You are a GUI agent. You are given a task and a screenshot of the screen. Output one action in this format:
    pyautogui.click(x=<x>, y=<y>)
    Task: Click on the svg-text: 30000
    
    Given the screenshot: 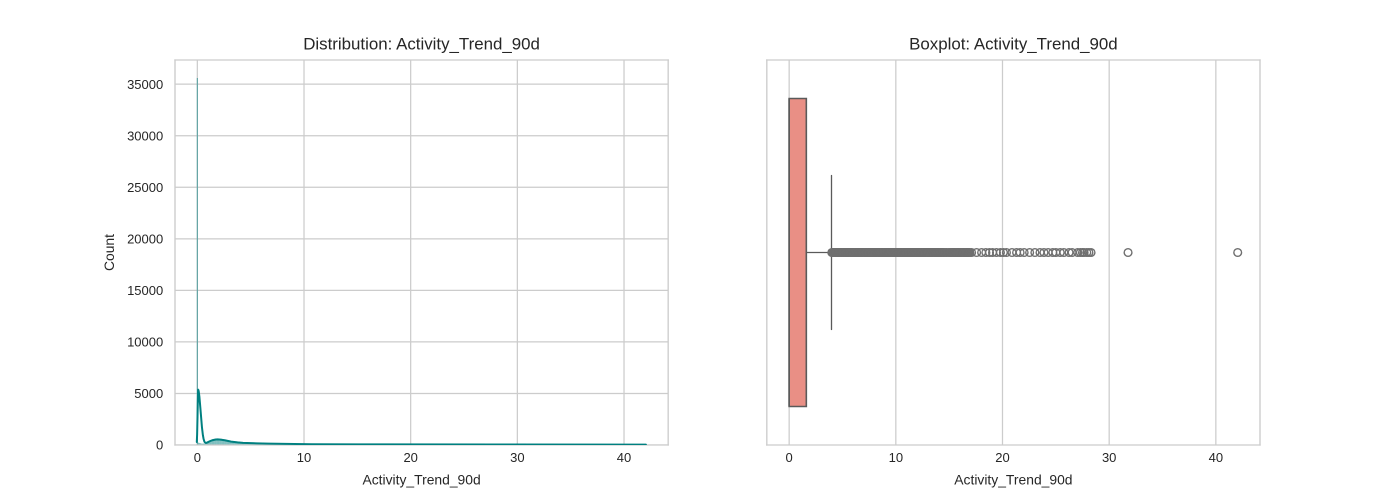 What is the action you would take?
    pyautogui.click(x=145, y=135)
    